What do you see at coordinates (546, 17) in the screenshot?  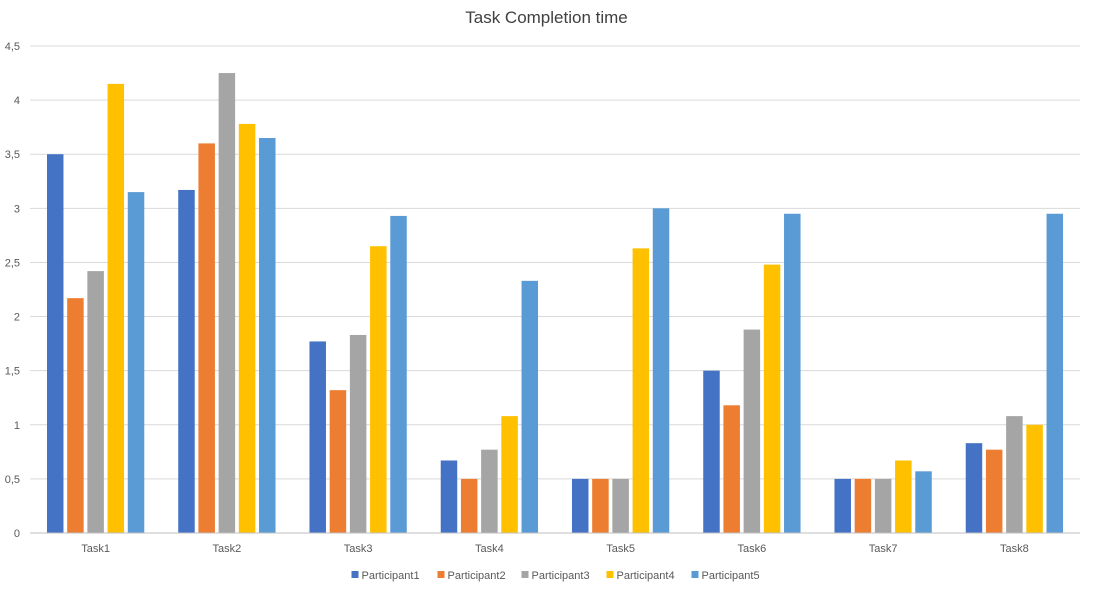 I see `chart-title: Task Completion time` at bounding box center [546, 17].